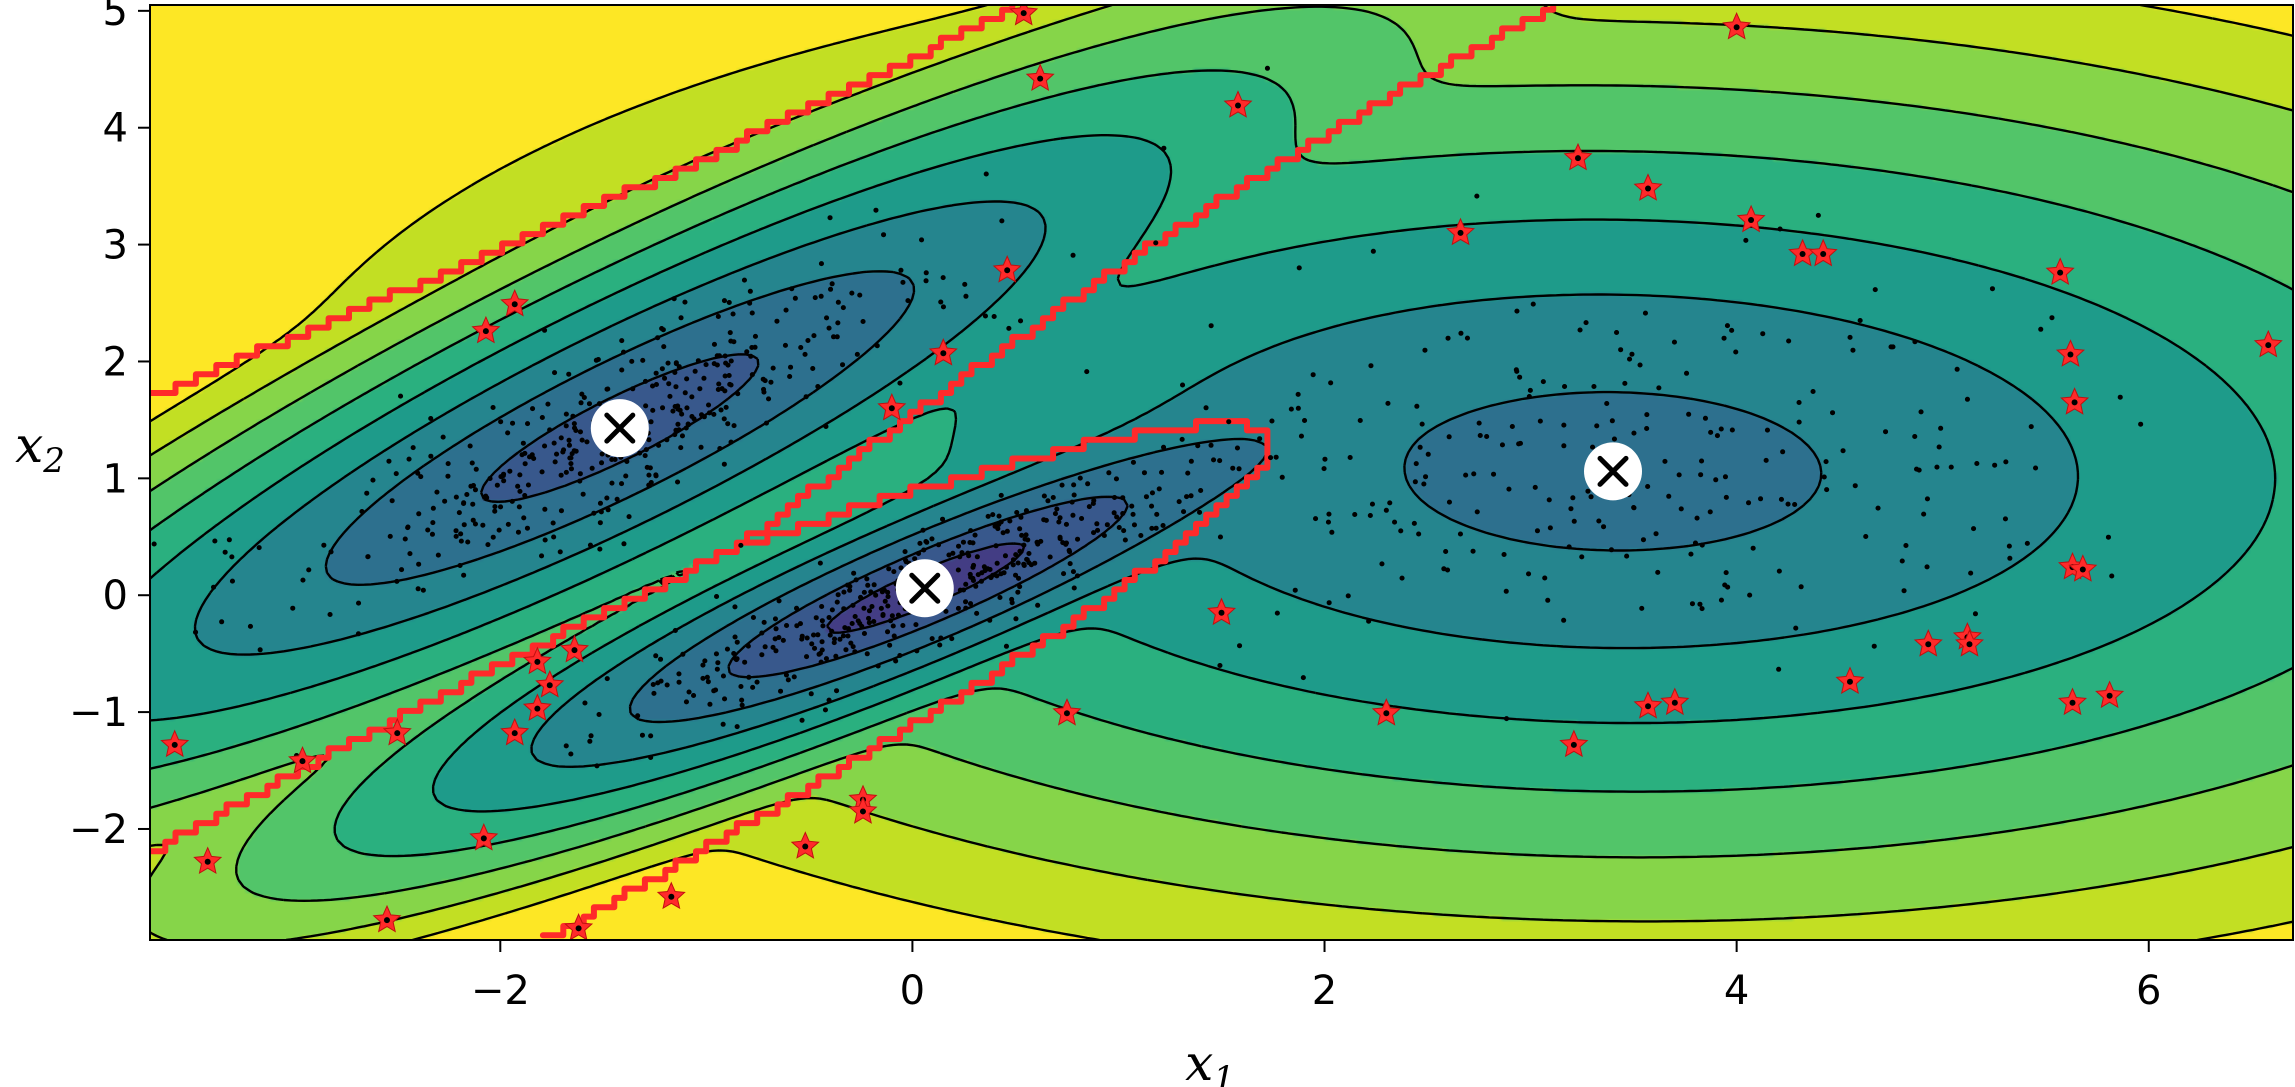 The height and width of the screenshot is (1087, 2295). I want to click on x-axis-ticks: −2 0 2 4 6, so click(1316, 977).